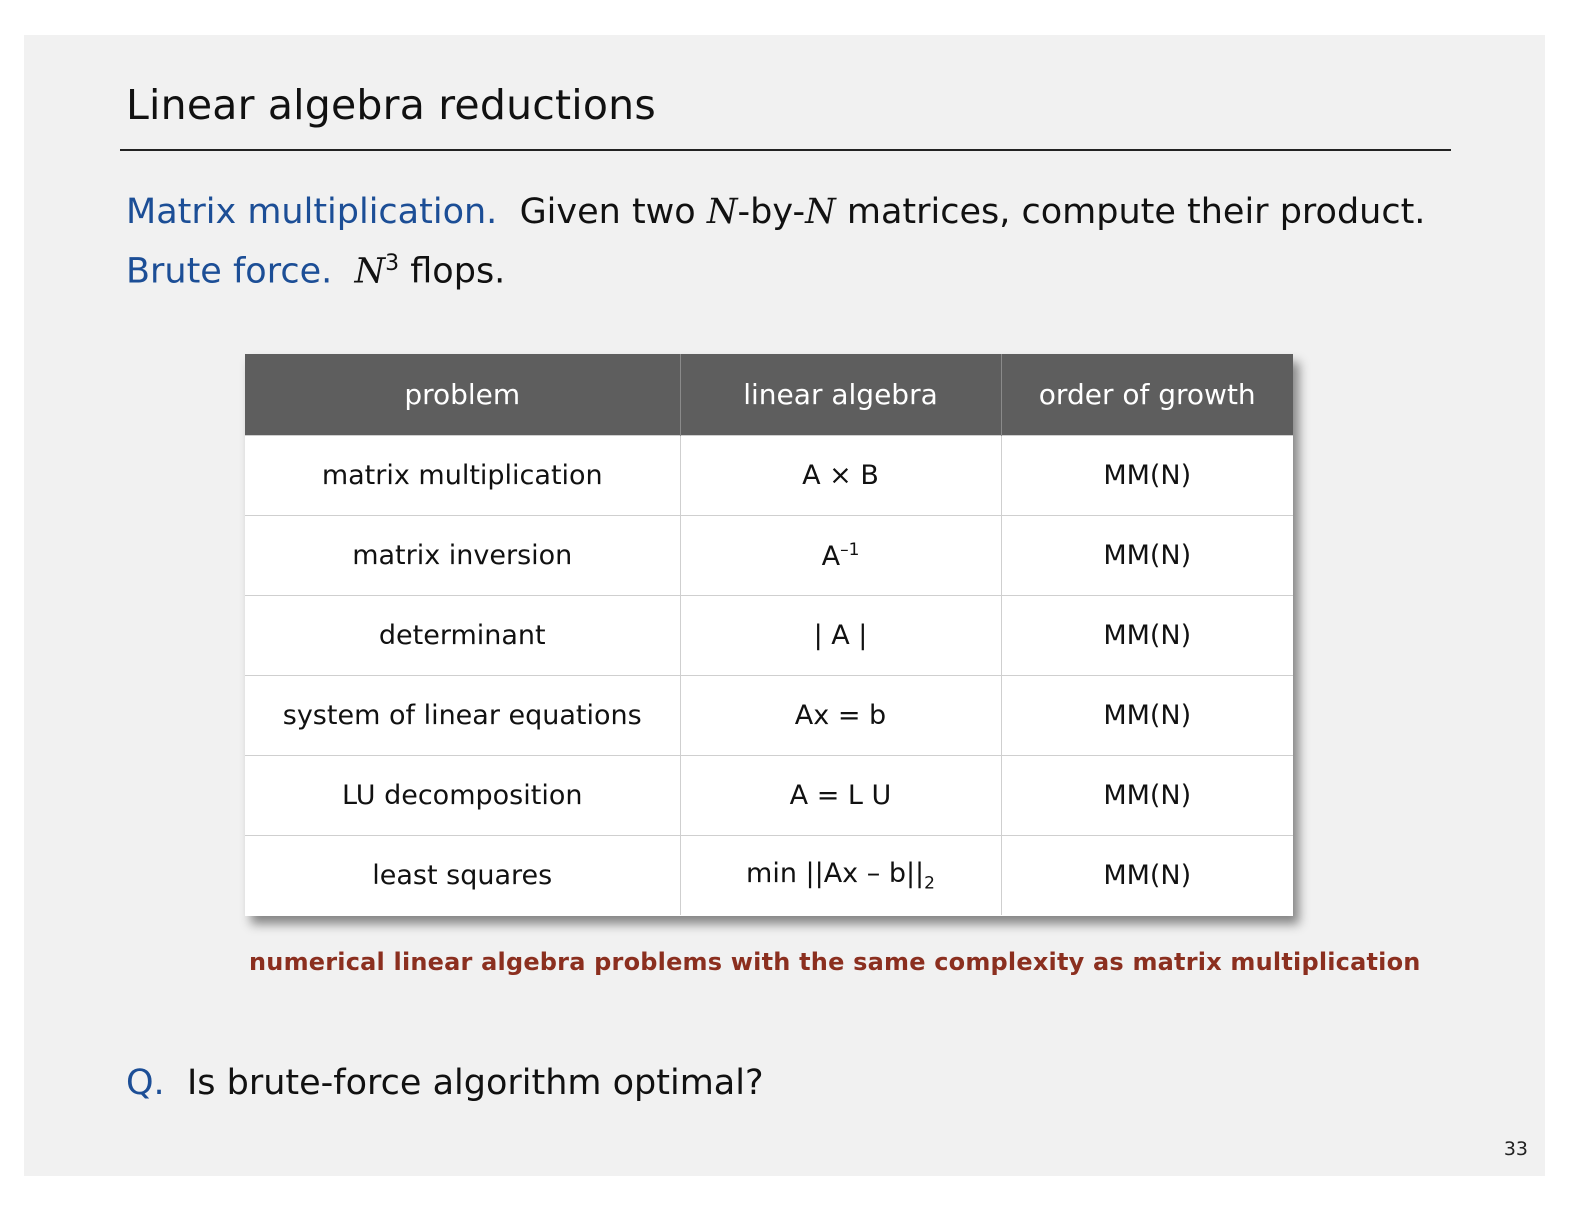  Describe the element at coordinates (785, 150) in the screenshot. I see `title-rule` at that location.